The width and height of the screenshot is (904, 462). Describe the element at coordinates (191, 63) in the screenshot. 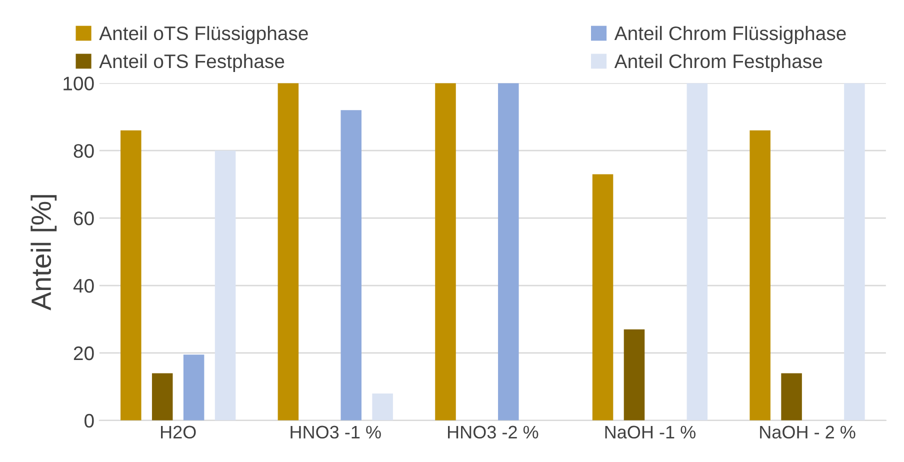

I see `legend-label: Anteil oTS Festphase` at that location.